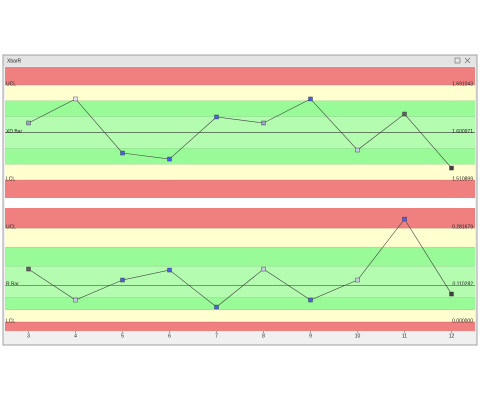 This screenshot has height=400, width=480. What do you see at coordinates (216, 336) in the screenshot?
I see `x-tick-label: 7` at bounding box center [216, 336].